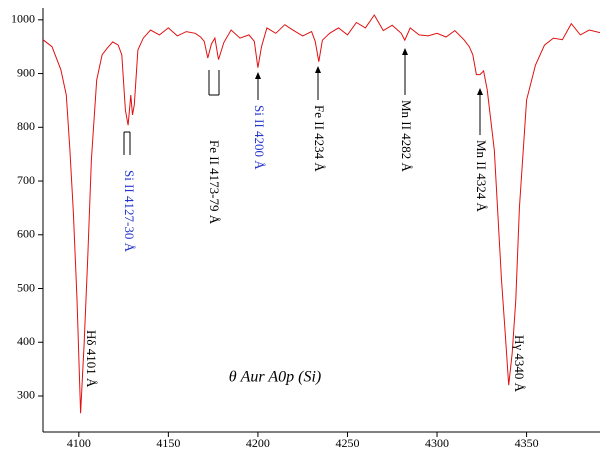 This screenshot has height=449, width=600. I want to click on y-tick-label: 500, so click(26, 287).